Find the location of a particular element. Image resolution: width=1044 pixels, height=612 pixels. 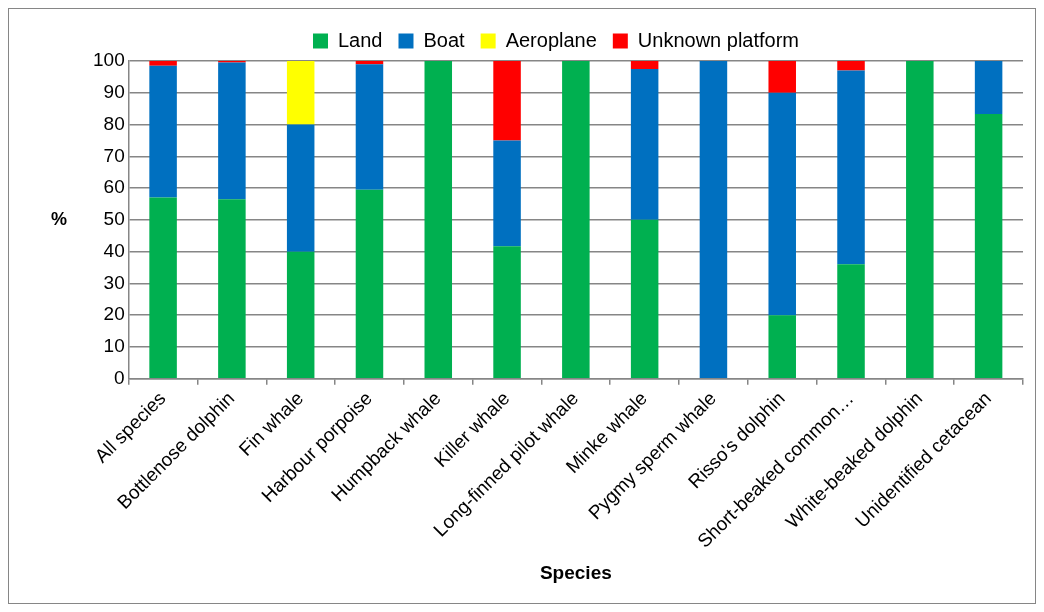

y-tick-label: 80 is located at coordinates (114, 123).